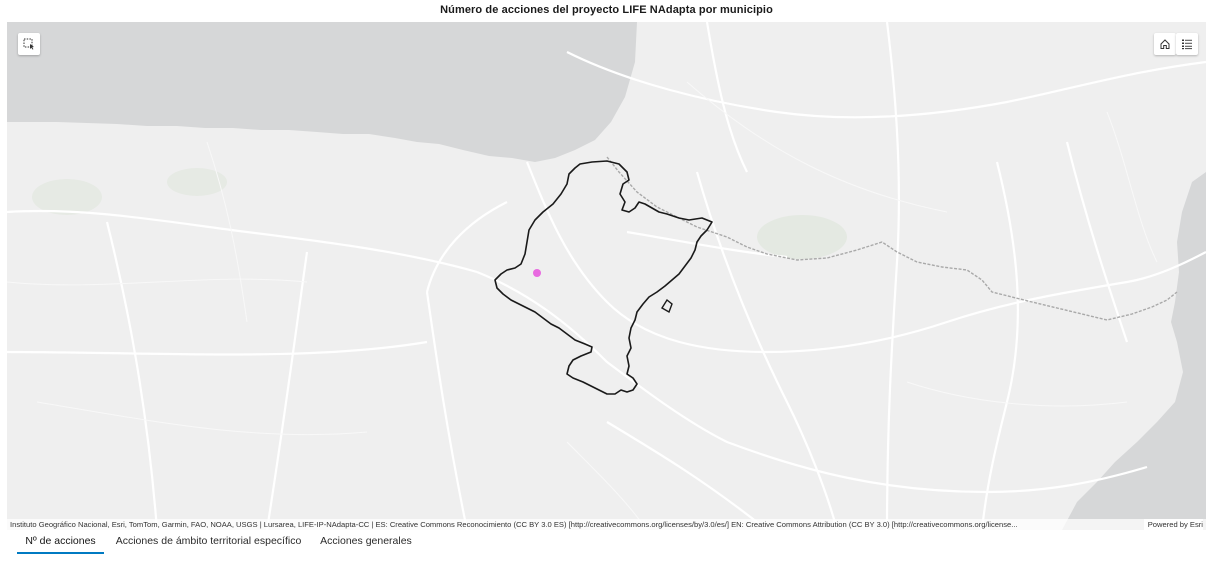  I want to click on navarra-enclave, so click(667, 306).